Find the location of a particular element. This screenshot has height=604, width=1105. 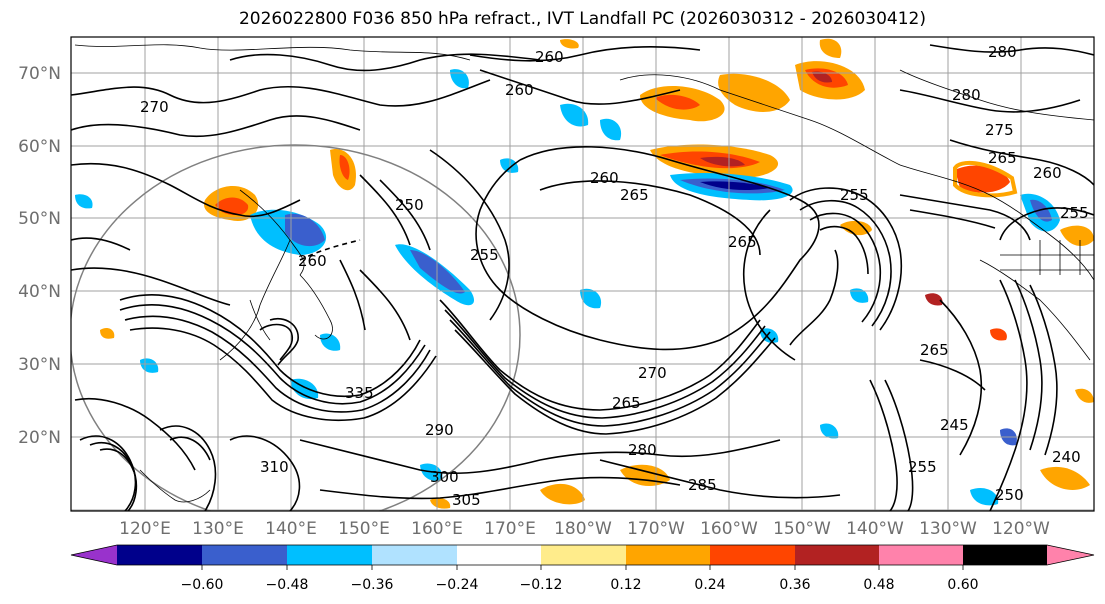

lon-label: 130°E is located at coordinates (218, 529).